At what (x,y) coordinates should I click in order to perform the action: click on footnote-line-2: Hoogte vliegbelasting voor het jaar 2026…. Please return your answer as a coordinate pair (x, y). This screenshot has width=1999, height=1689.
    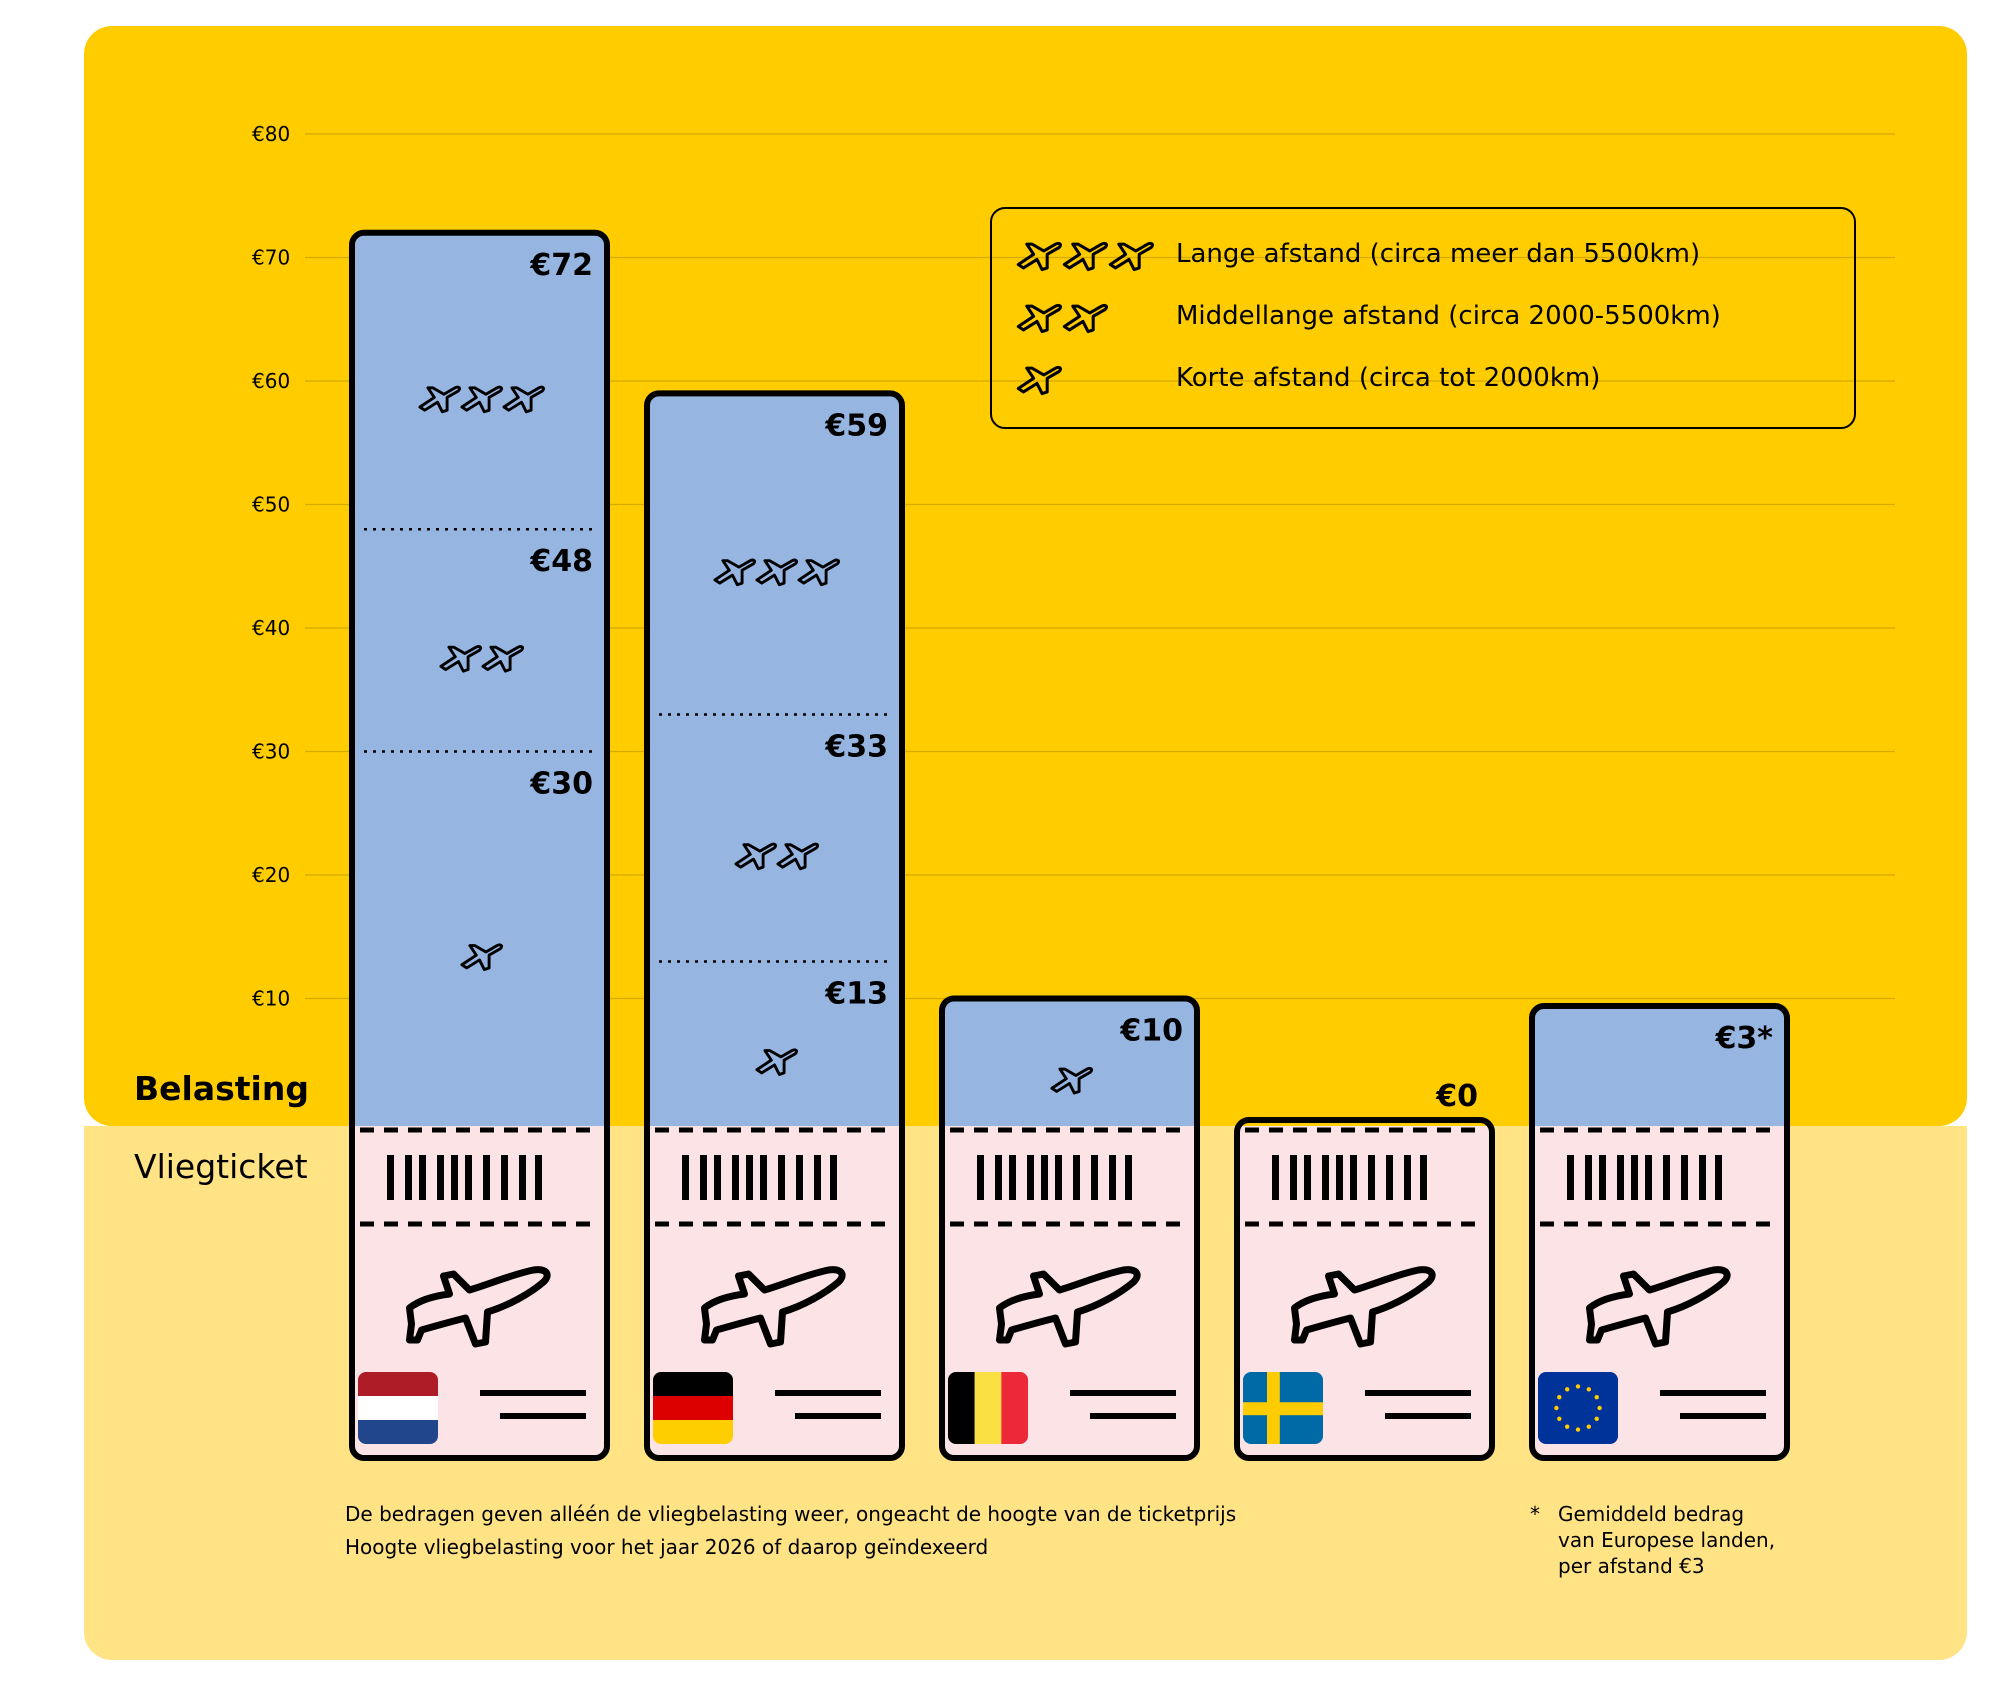
    Looking at the image, I should click on (666, 1547).